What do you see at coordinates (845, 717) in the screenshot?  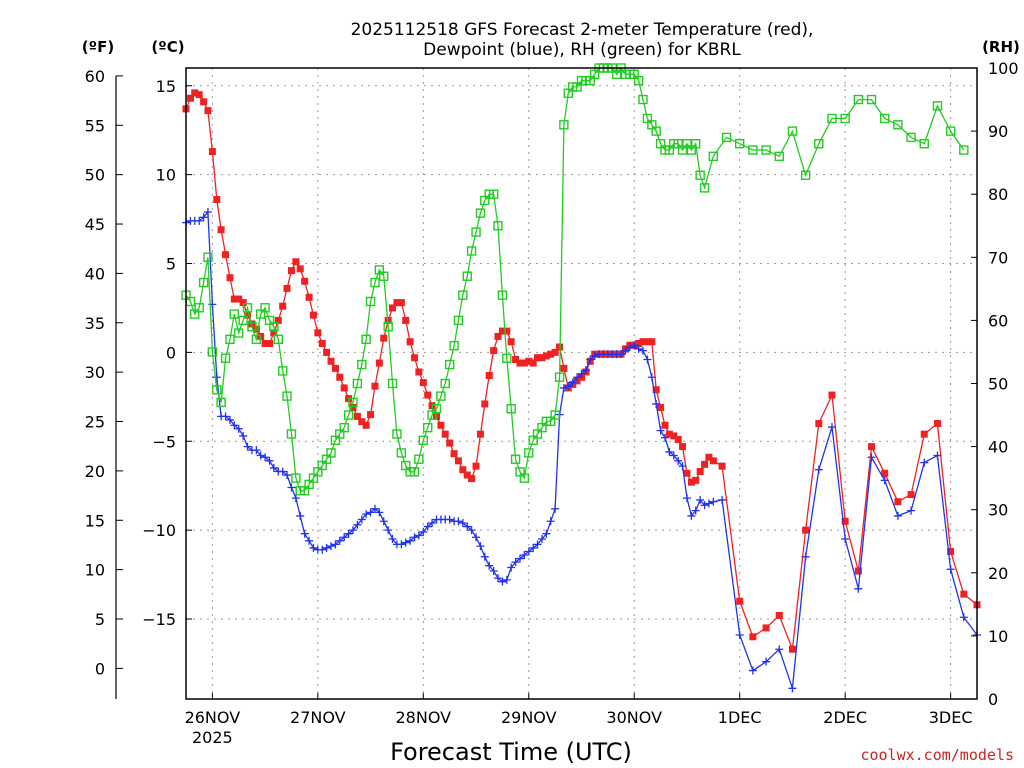 I see `x-tick-label: 2DEC` at bounding box center [845, 717].